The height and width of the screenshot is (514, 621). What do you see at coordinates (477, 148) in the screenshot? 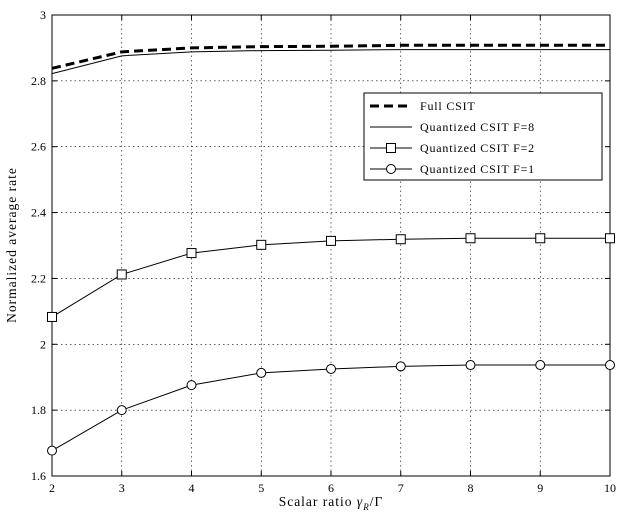
I see `legend-label: Quantized CSIT F=2` at bounding box center [477, 148].